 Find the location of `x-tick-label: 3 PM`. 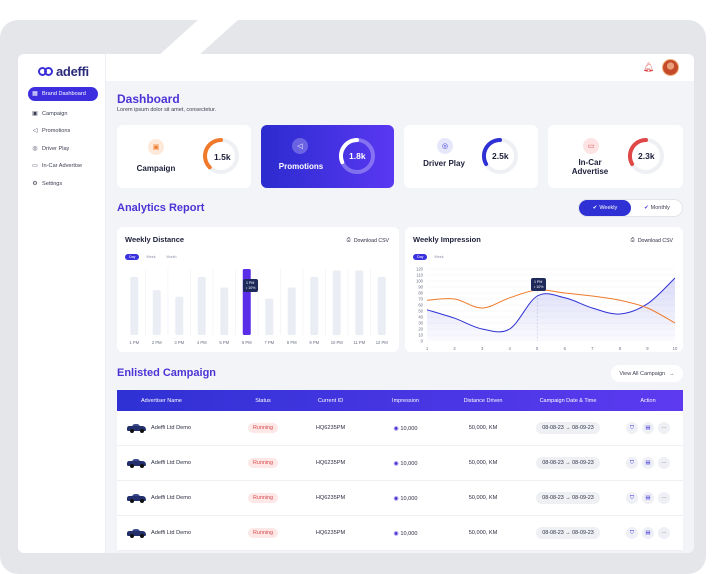

x-tick-label: 3 PM is located at coordinates (179, 342).